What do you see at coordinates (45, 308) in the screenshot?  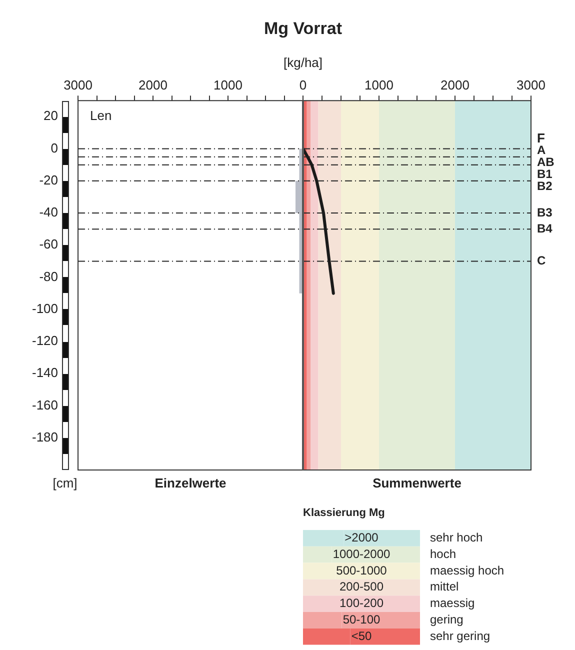 I see `y-tick-label: -100` at bounding box center [45, 308].